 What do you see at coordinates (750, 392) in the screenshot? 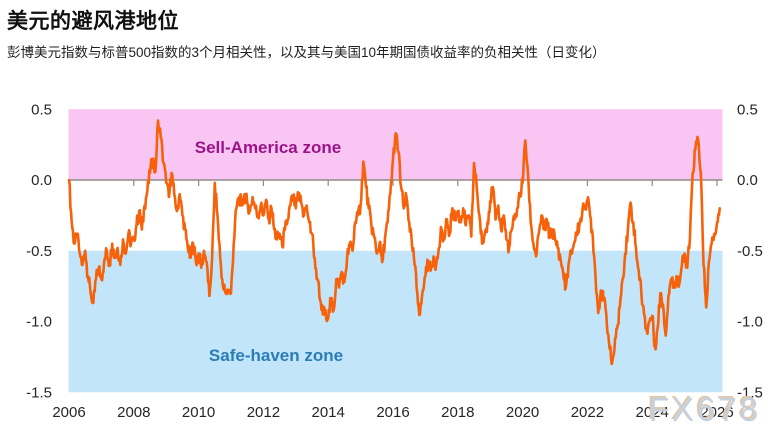
I see `y-axis-label-right: -1.5` at bounding box center [750, 392].